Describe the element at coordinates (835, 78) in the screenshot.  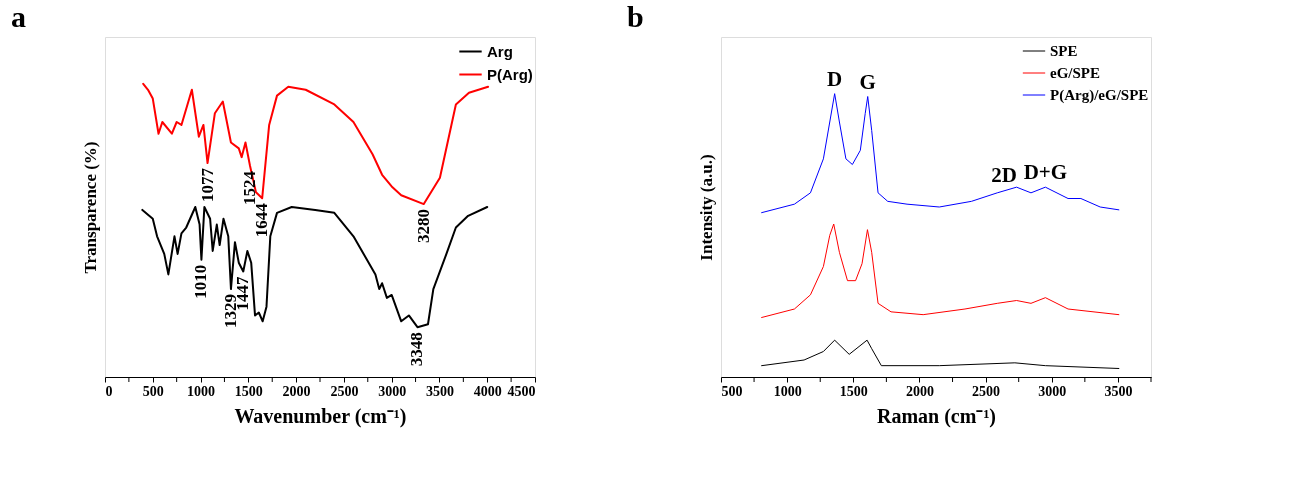
I see `annotation: D` at that location.